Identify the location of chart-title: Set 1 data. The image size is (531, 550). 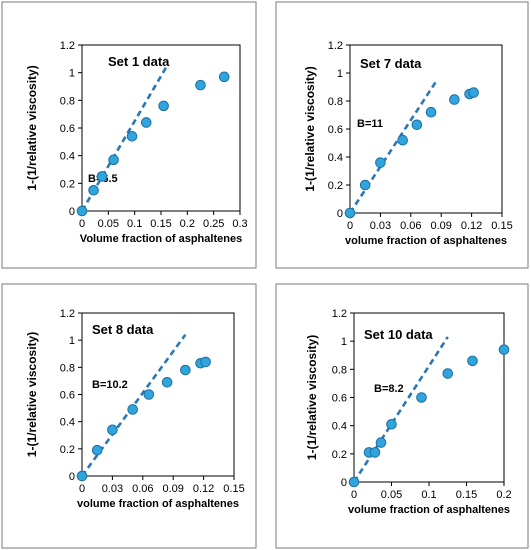
(139, 61).